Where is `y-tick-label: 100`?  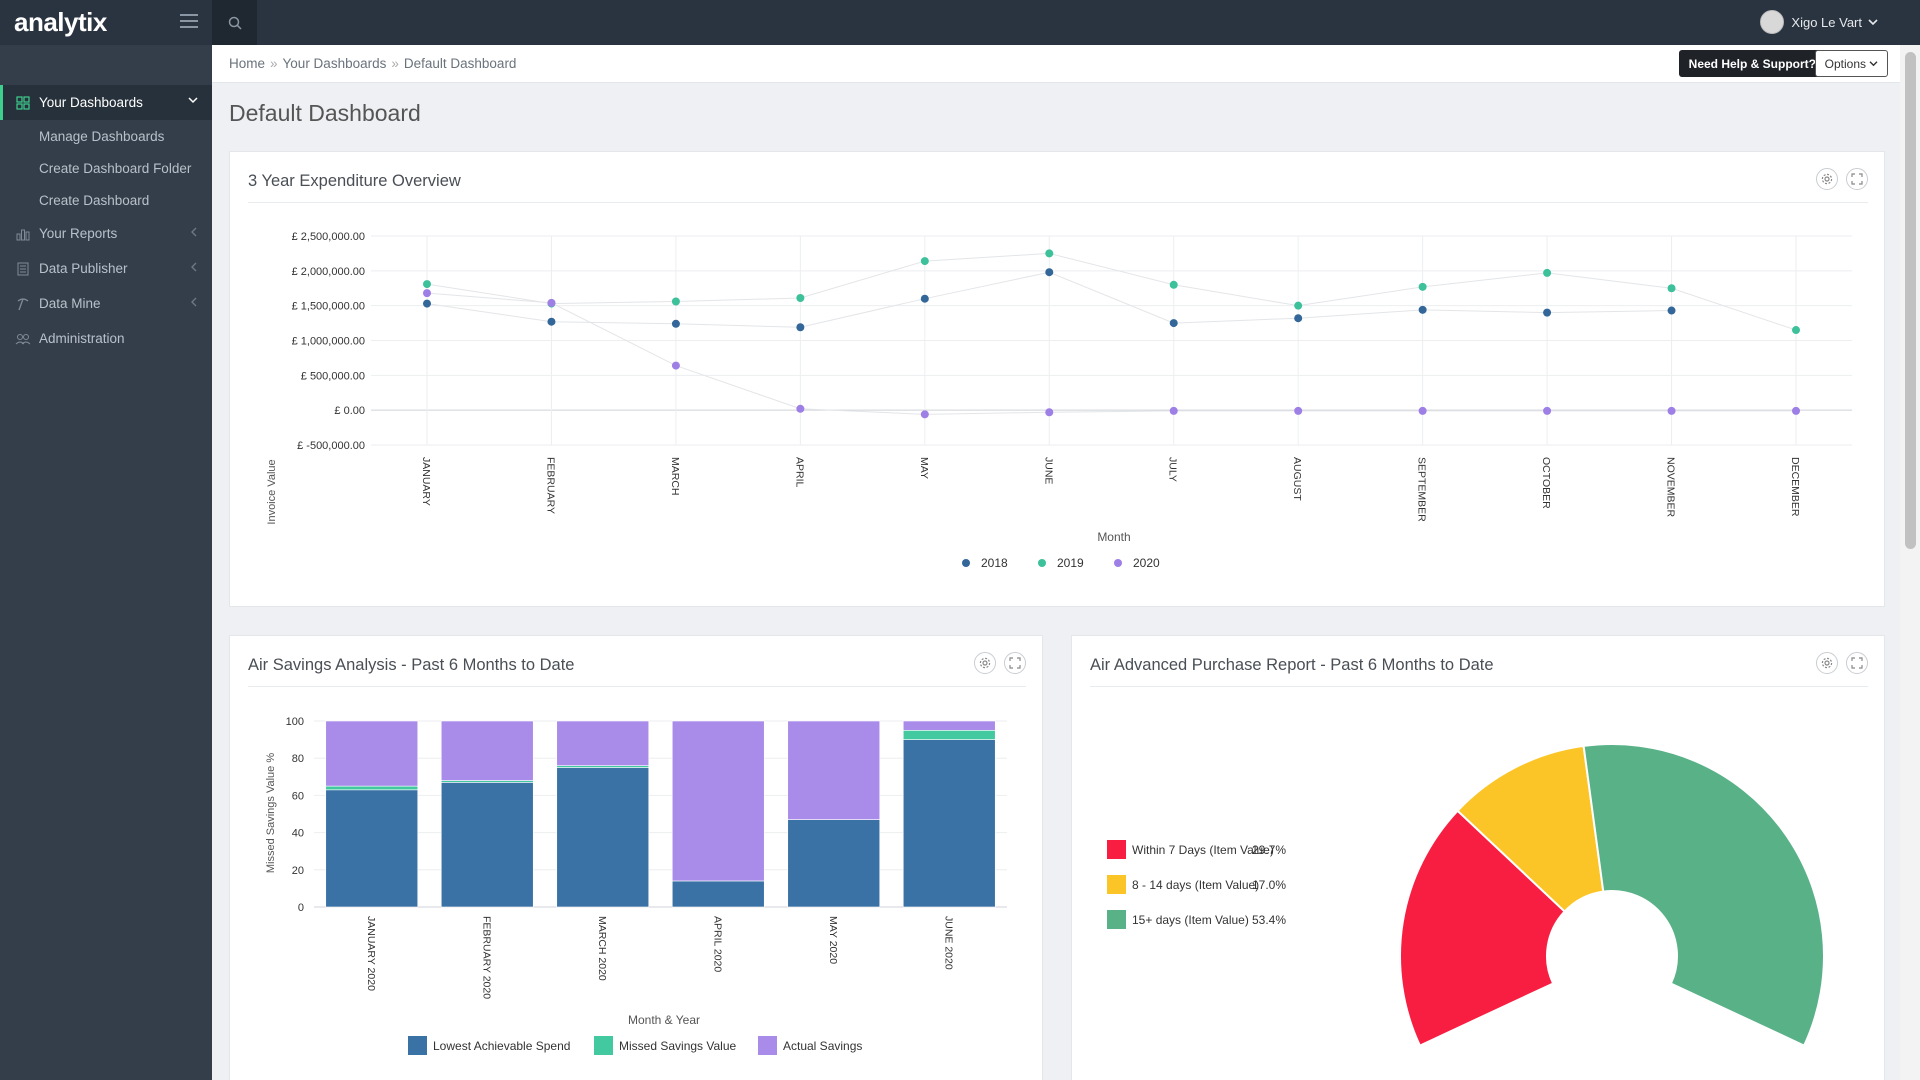
y-tick-label: 100 is located at coordinates (295, 722).